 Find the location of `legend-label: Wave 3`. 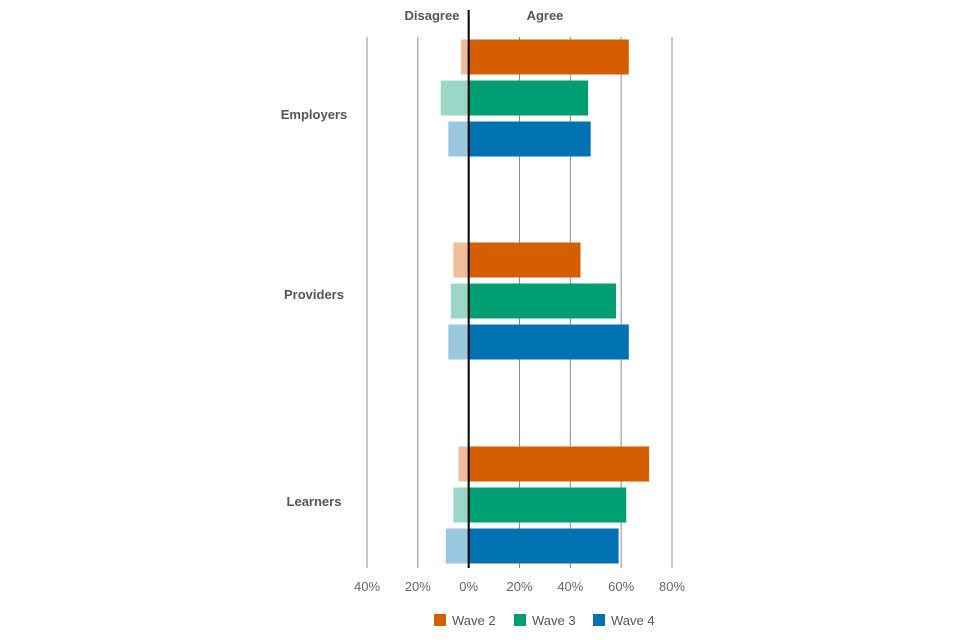

legend-label: Wave 3 is located at coordinates (554, 620).